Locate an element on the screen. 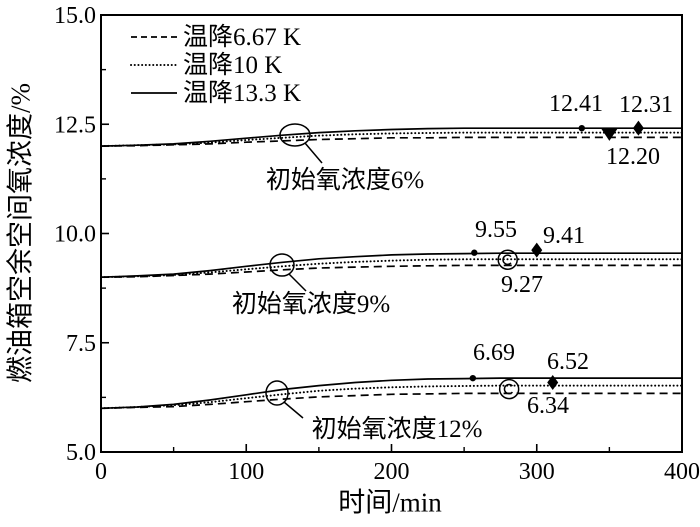  x-tick-label: 300 is located at coordinates (537, 472).